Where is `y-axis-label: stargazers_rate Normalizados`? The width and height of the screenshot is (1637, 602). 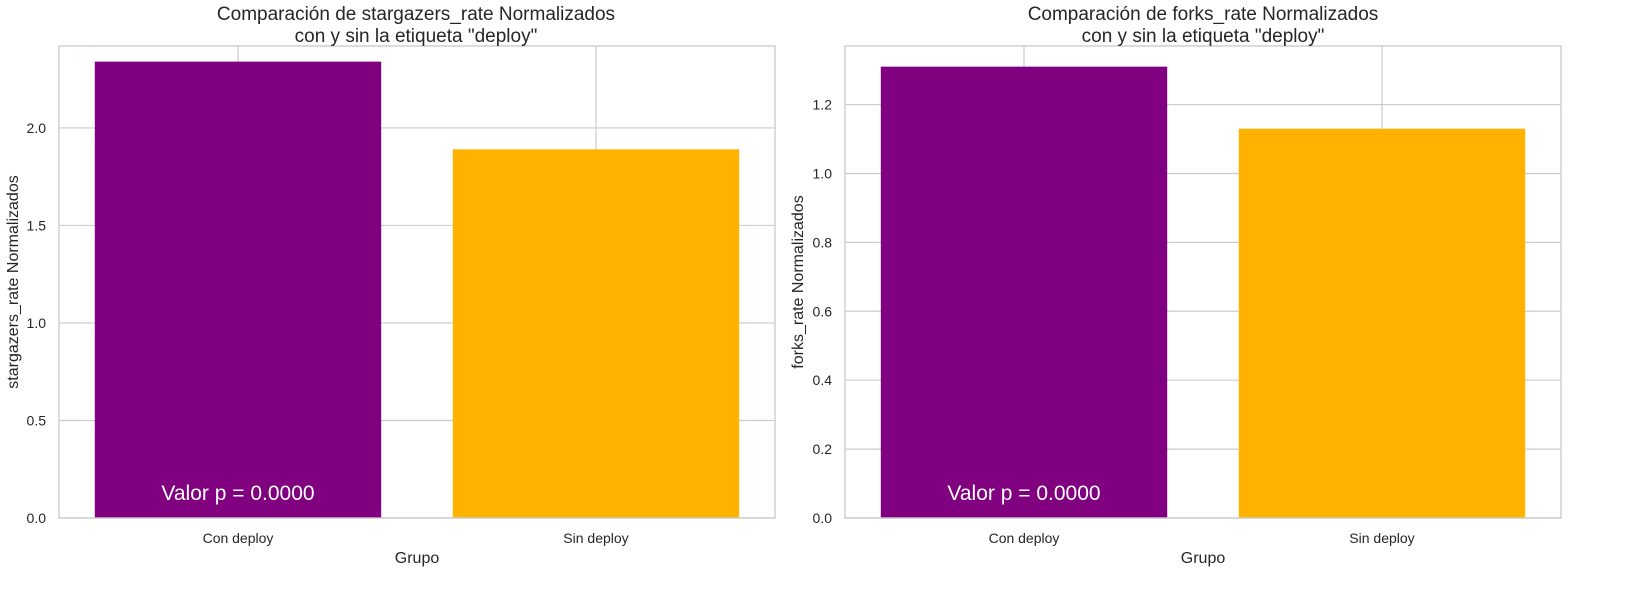 y-axis-label: stargazers_rate Normalizados is located at coordinates (13, 281).